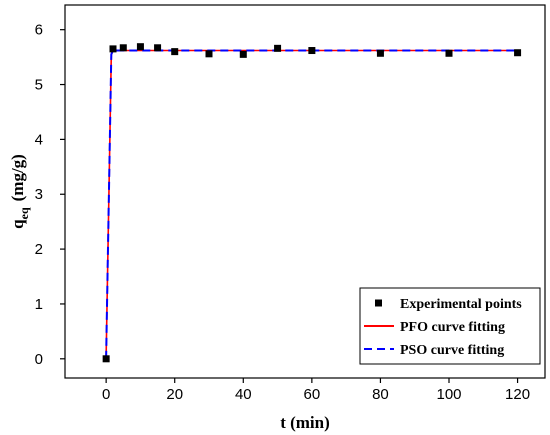 This screenshot has width=550, height=435. What do you see at coordinates (461, 304) in the screenshot?
I see `legend-label: Experimental points` at bounding box center [461, 304].